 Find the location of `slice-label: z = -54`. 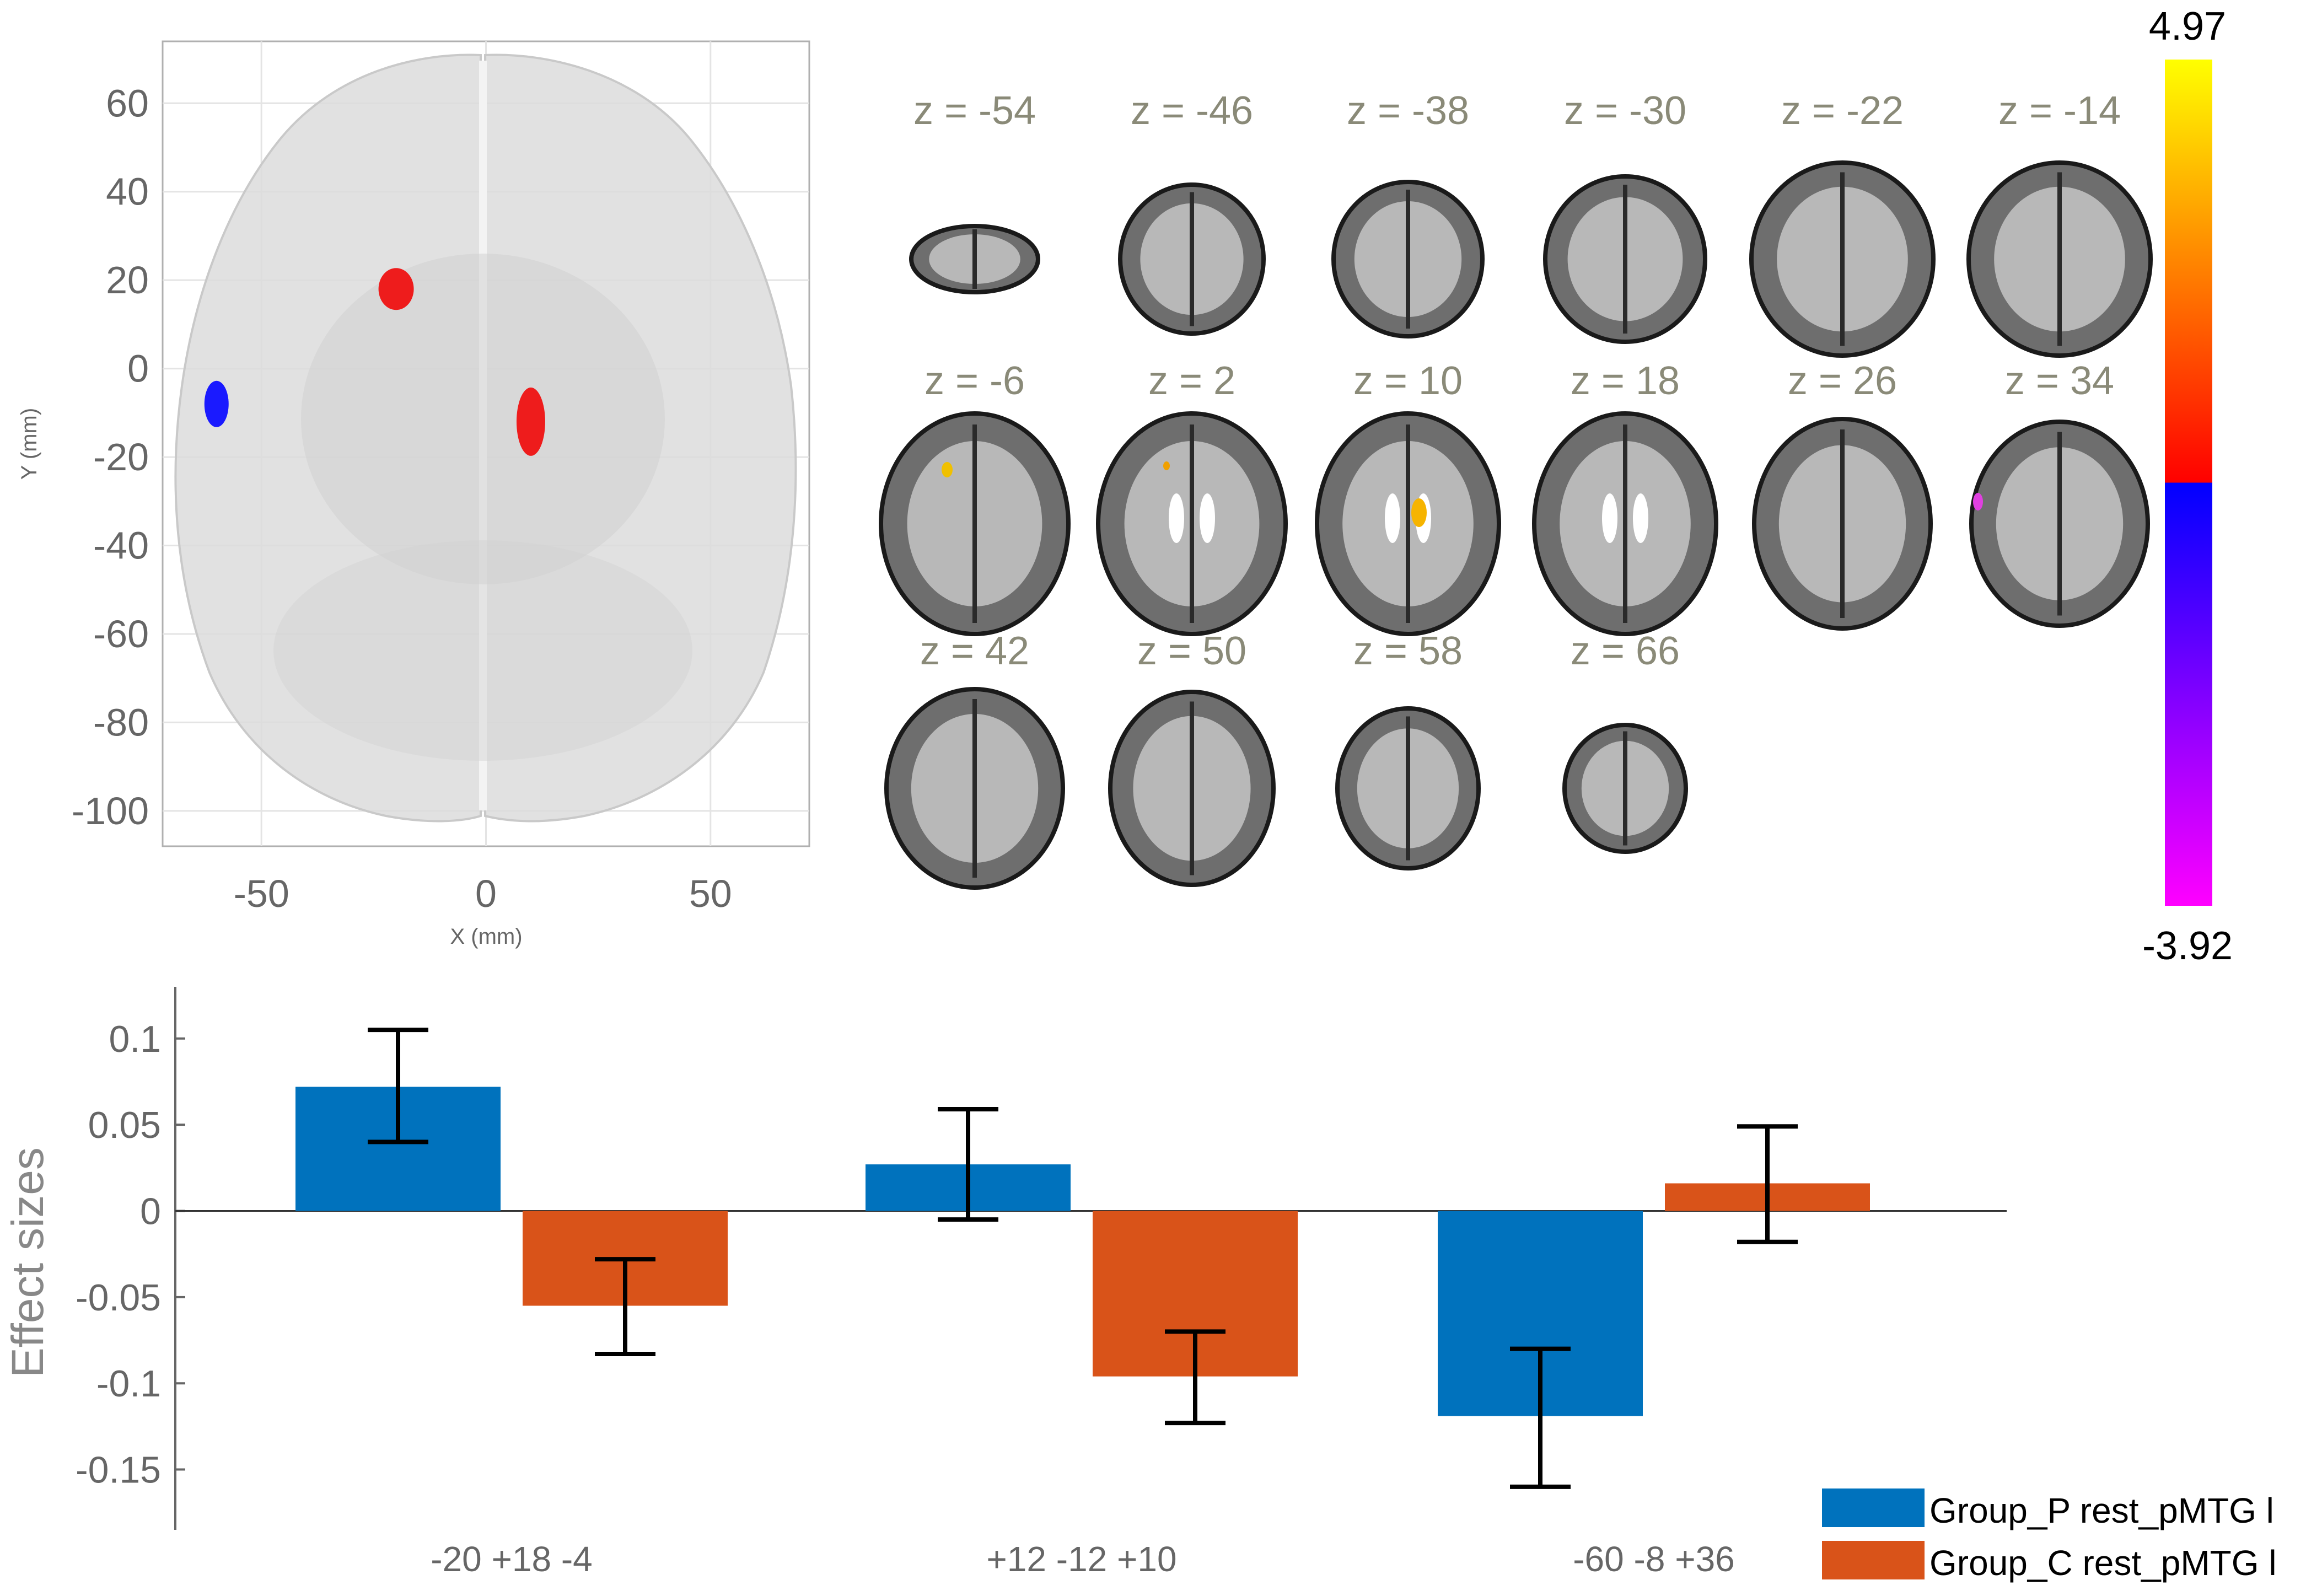

slice-label: z = -54 is located at coordinates (974, 111).